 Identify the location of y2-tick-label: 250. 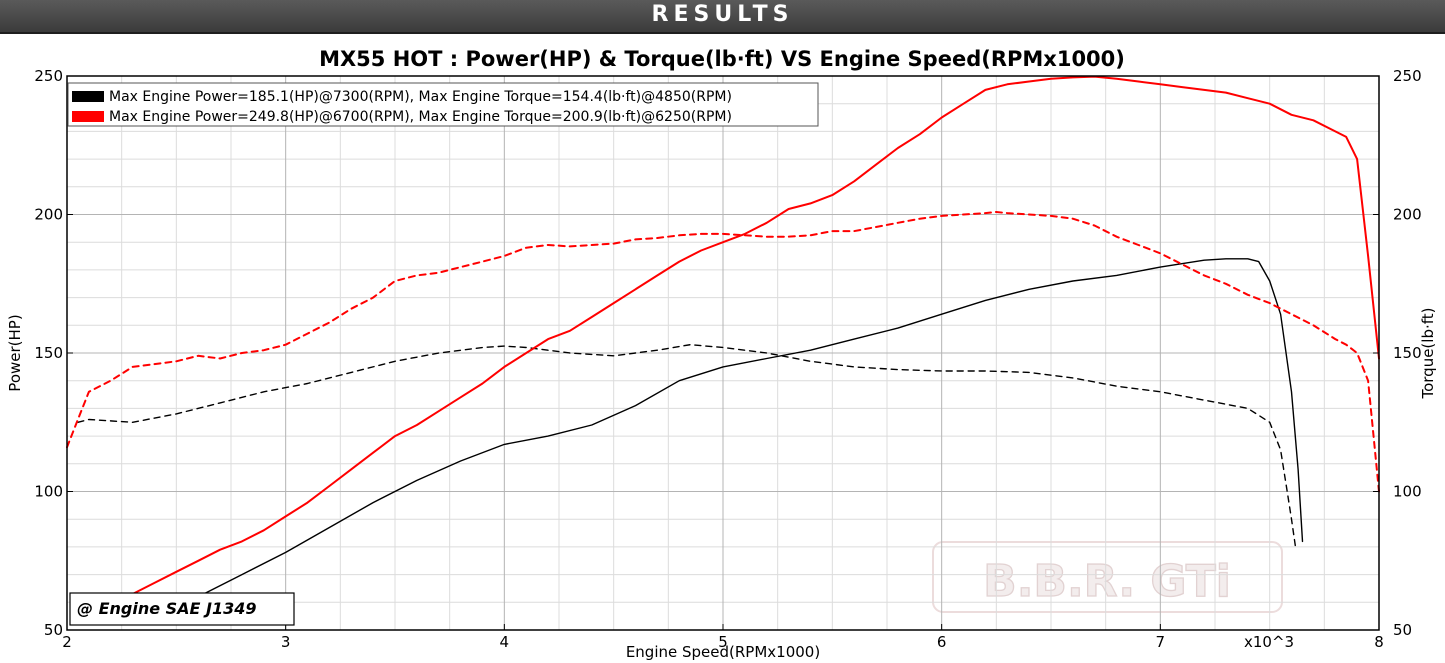
(1407, 76).